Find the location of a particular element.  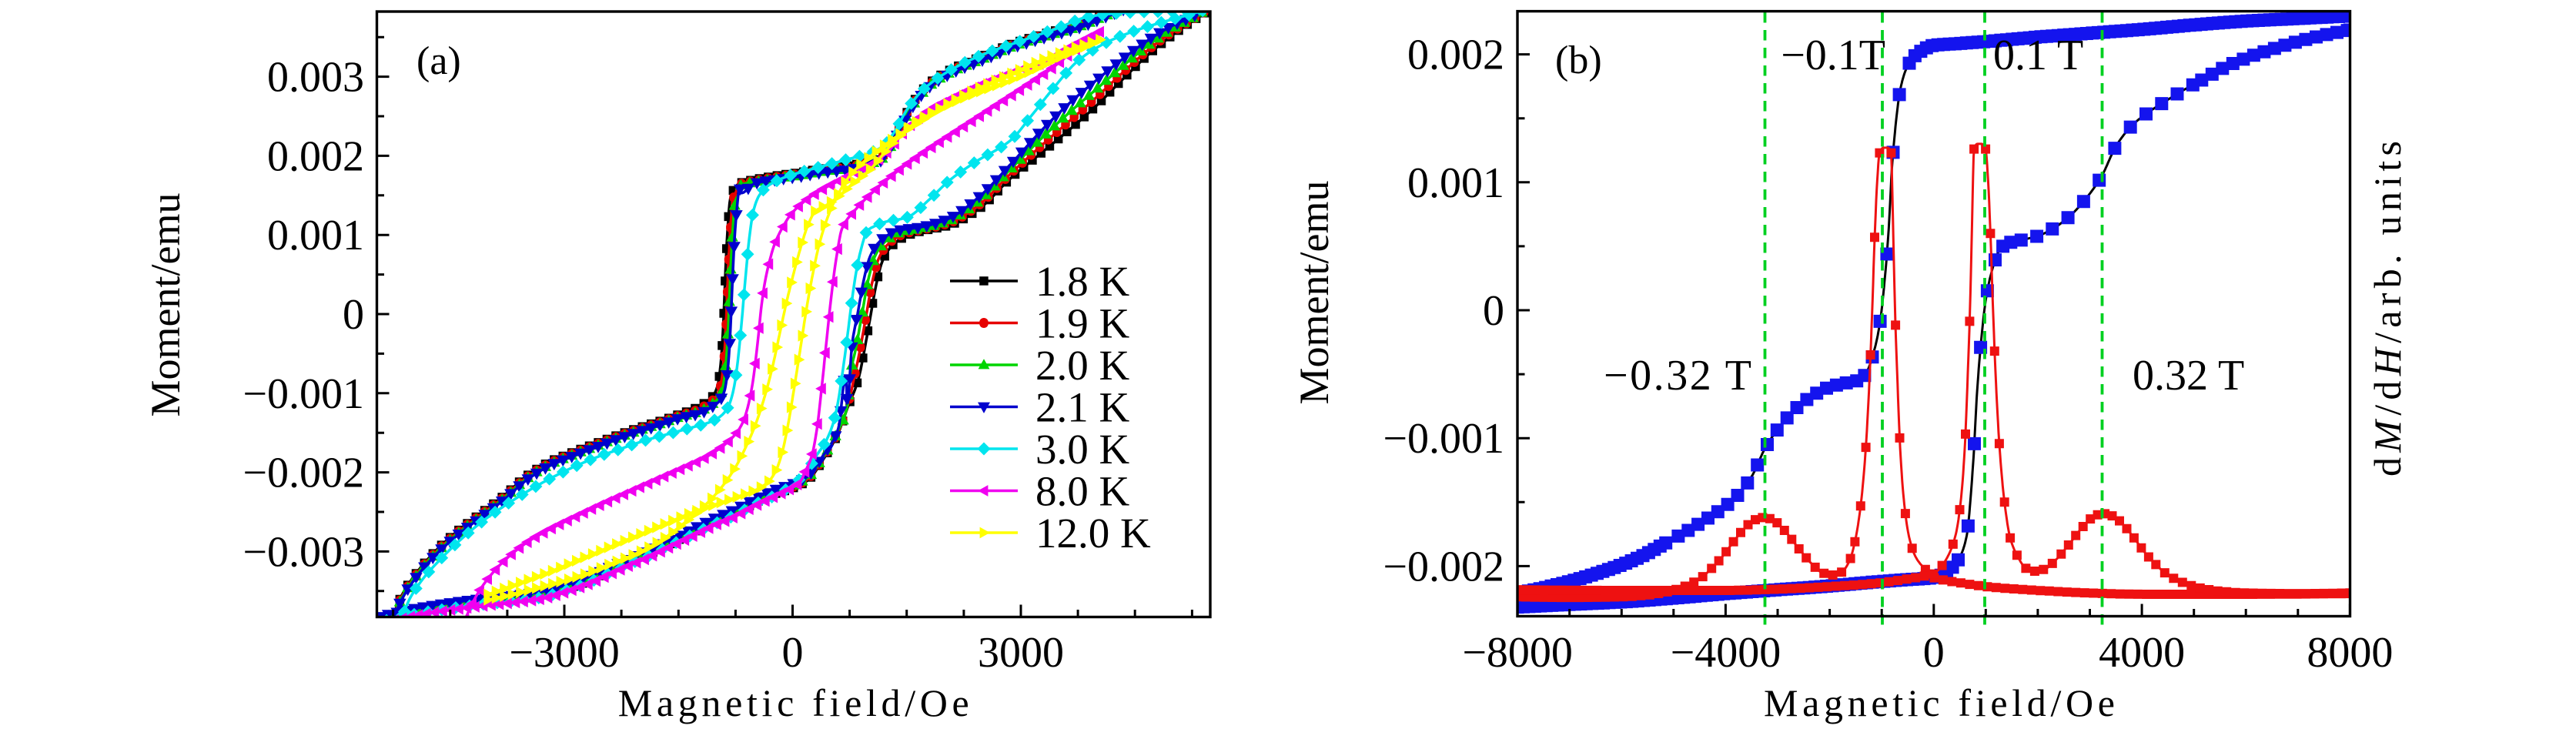

svg-text: 2.0 K is located at coordinates (1082, 366).